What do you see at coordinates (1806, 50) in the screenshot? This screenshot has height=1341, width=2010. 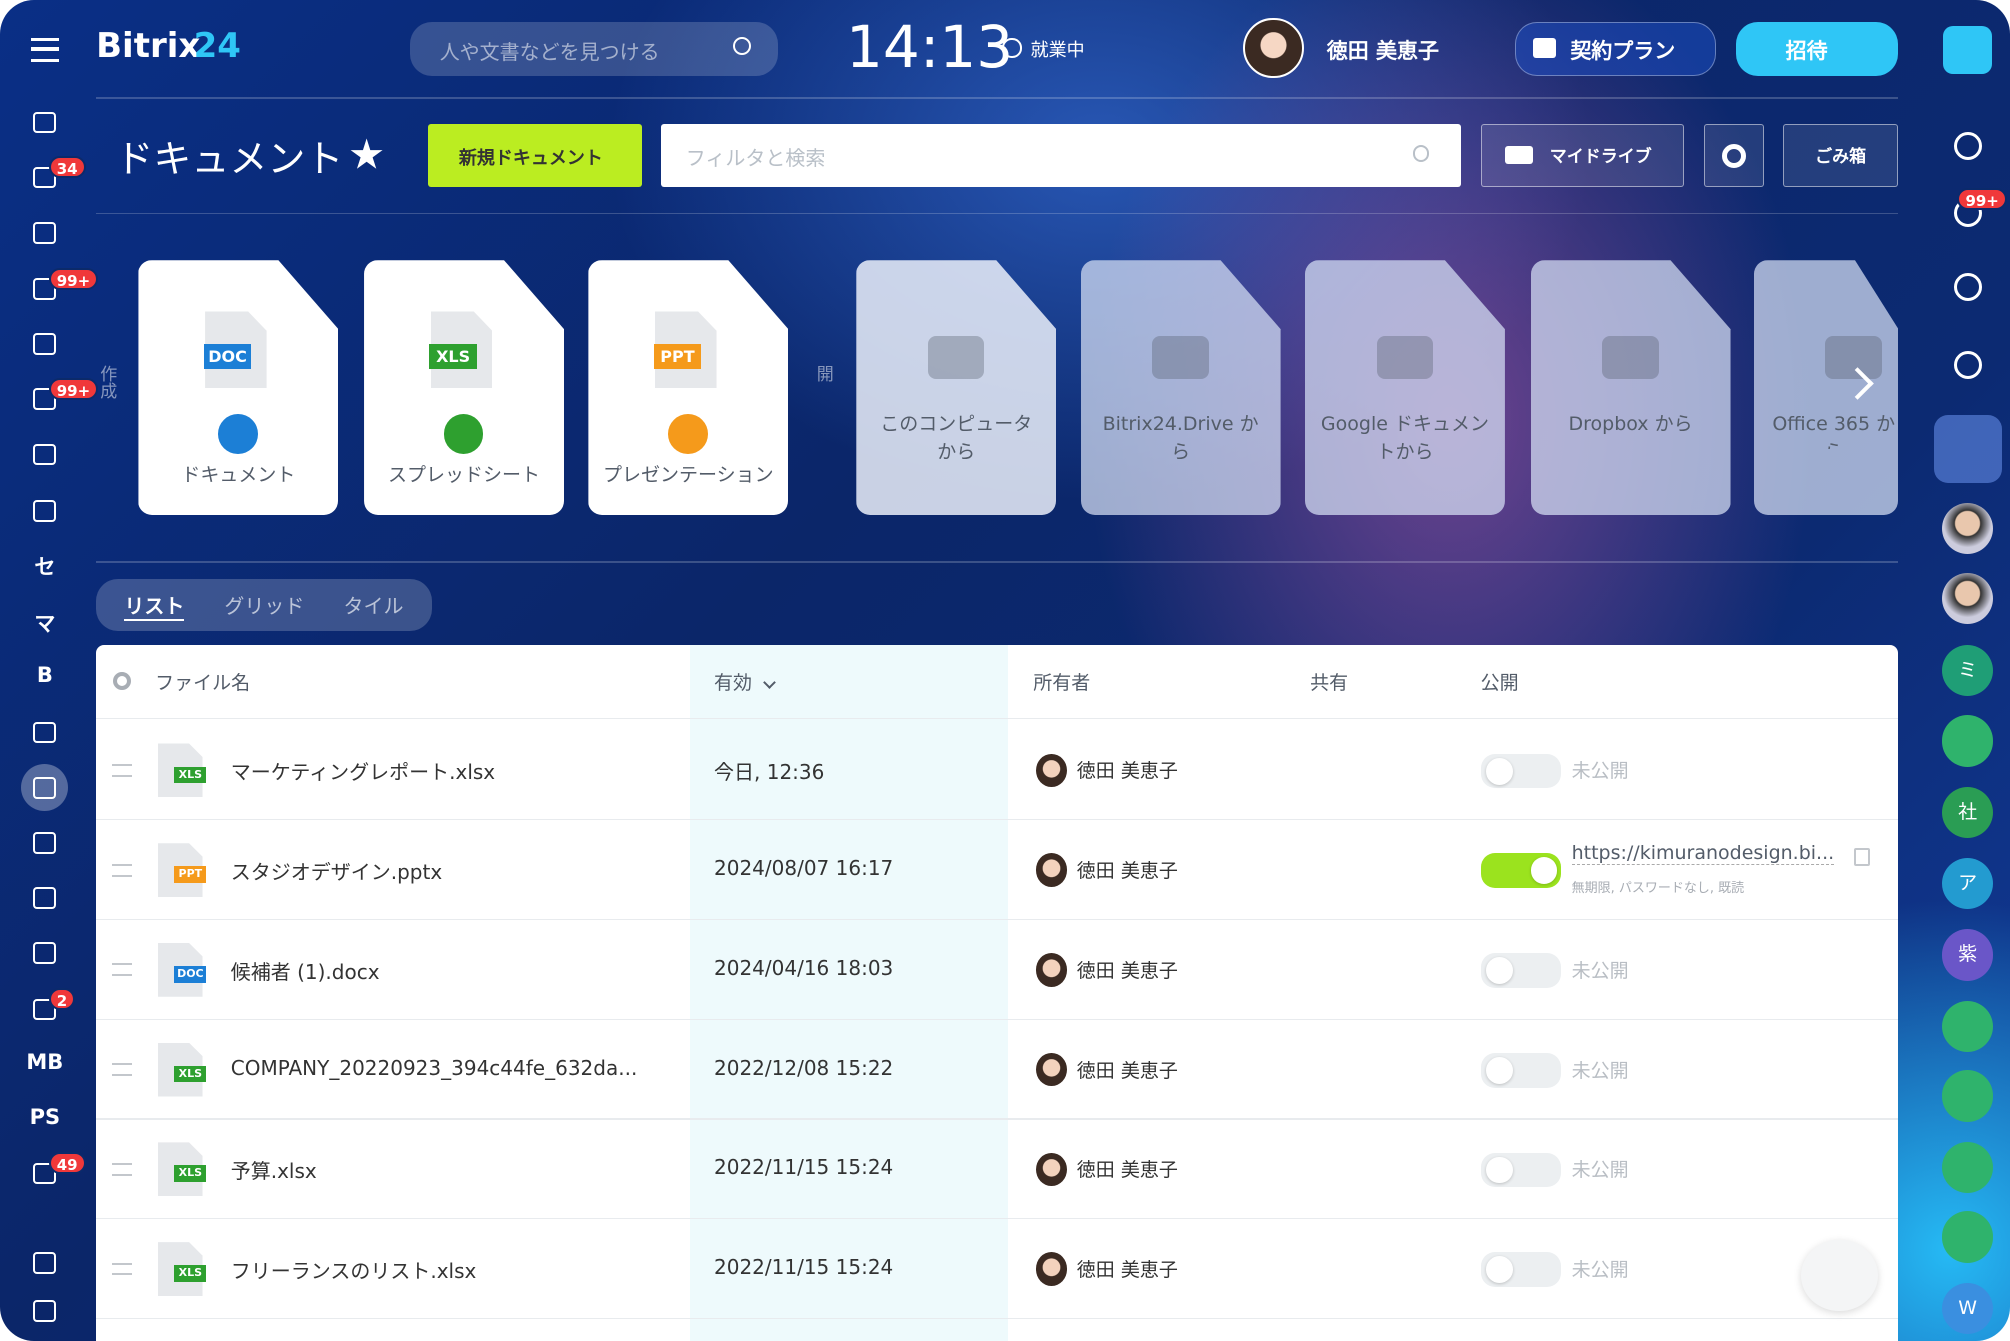 I see `invite-label: 招待` at bounding box center [1806, 50].